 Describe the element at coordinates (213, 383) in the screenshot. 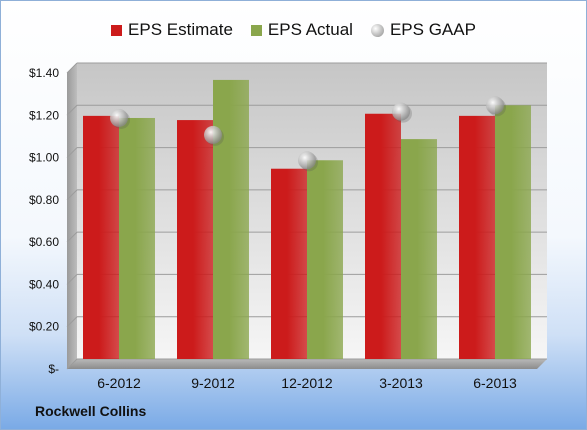

I see `x-tick-label: 9-2012` at that location.